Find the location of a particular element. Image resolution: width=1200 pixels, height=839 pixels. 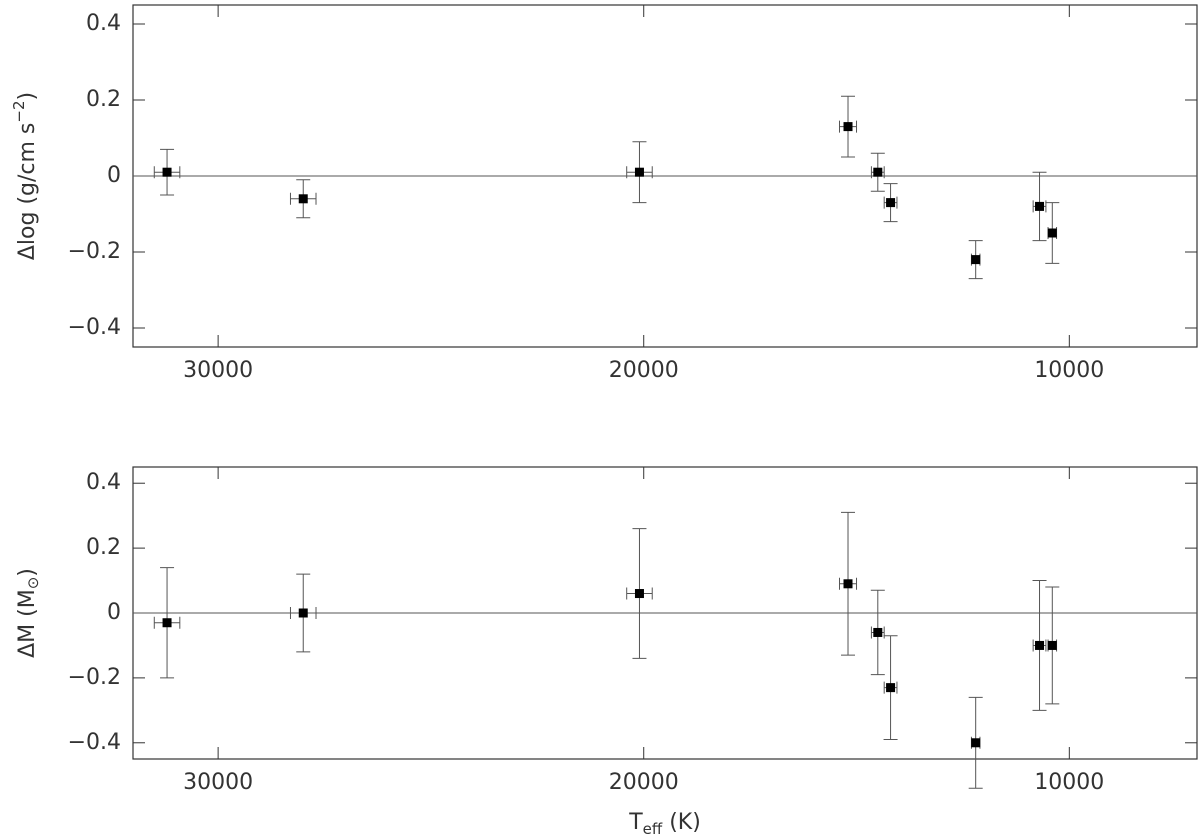

x-axis-label-part: T is located at coordinates (635, 822).